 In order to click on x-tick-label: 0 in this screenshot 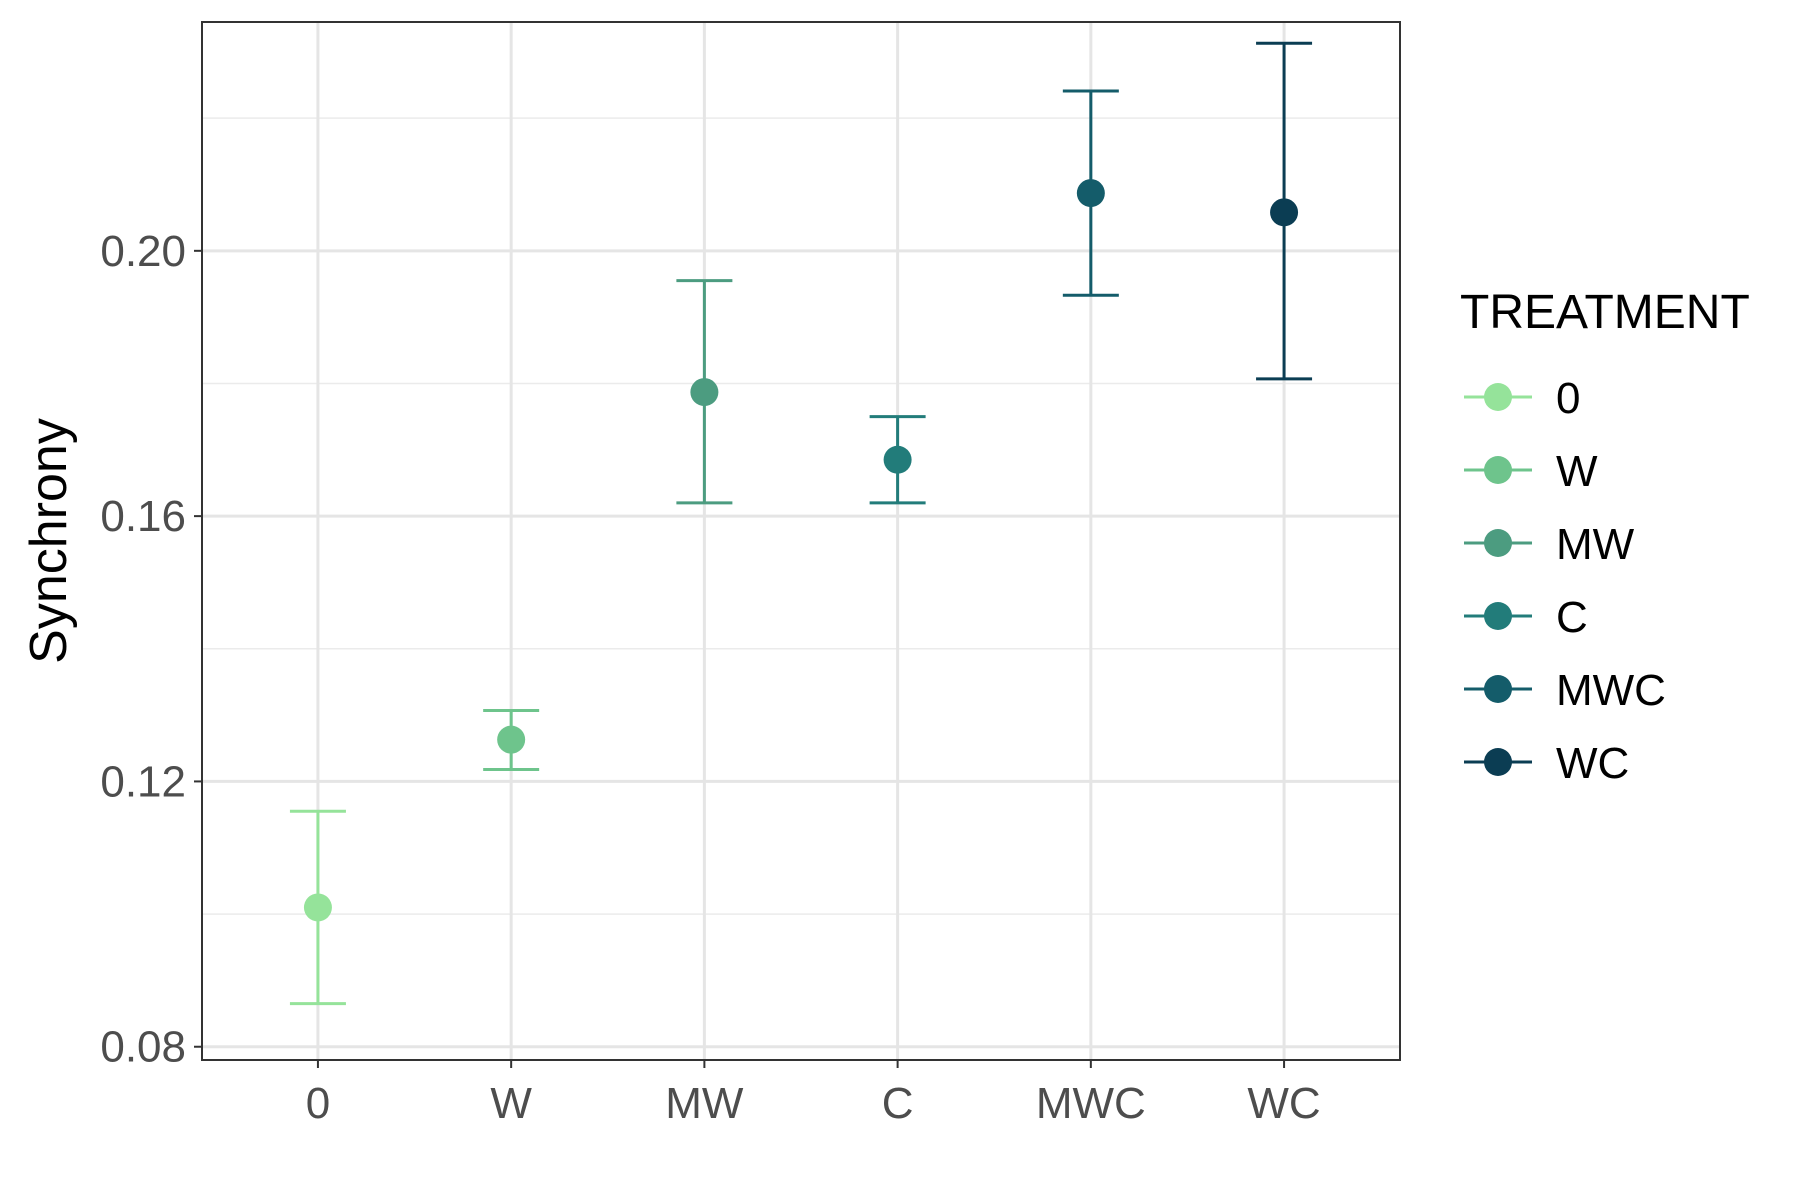, I will do `click(318, 1103)`.